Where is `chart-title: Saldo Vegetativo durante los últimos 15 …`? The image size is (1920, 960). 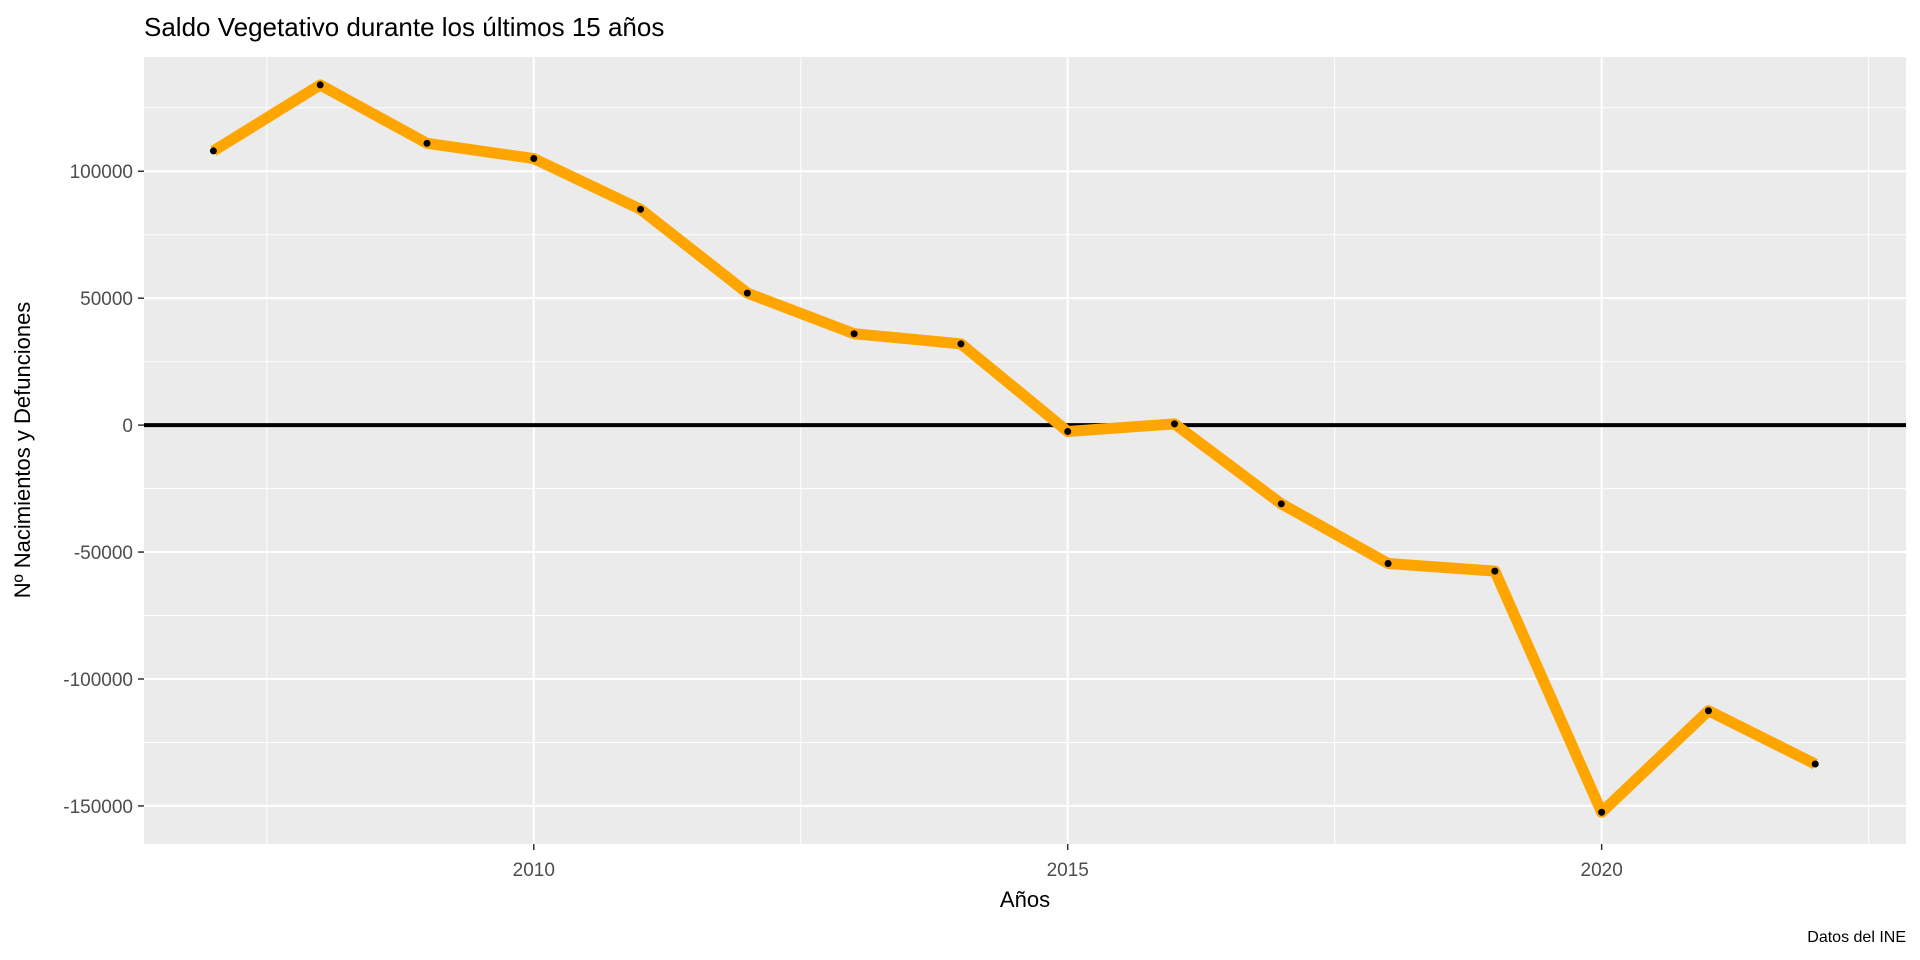
chart-title: Saldo Vegetativo durante los últimos 15 … is located at coordinates (404, 27).